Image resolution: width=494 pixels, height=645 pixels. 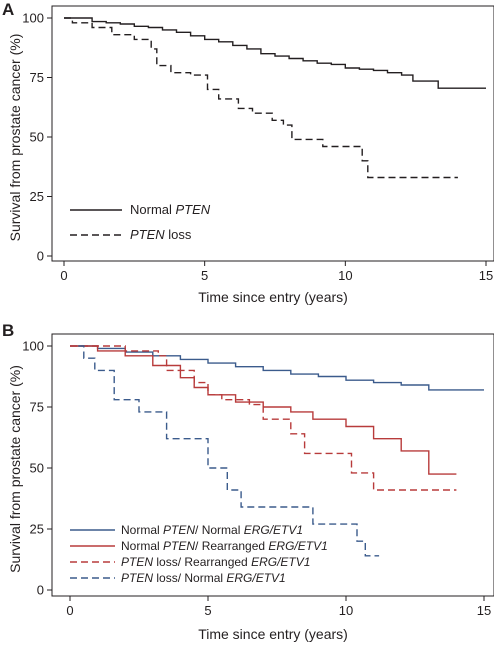 What do you see at coordinates (231, 546) in the screenshot?
I see `legend-label-part: / Rearranged` at bounding box center [231, 546].